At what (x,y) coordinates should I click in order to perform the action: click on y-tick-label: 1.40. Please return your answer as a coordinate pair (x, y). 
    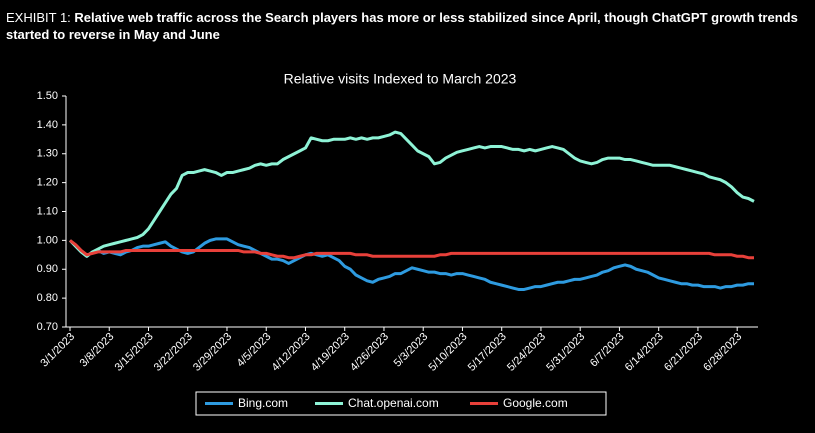
    Looking at the image, I should click on (47, 125).